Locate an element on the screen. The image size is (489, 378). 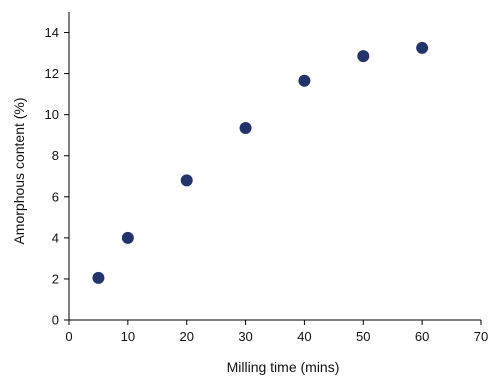
y-tick-label: 10 is located at coordinates (52, 114).